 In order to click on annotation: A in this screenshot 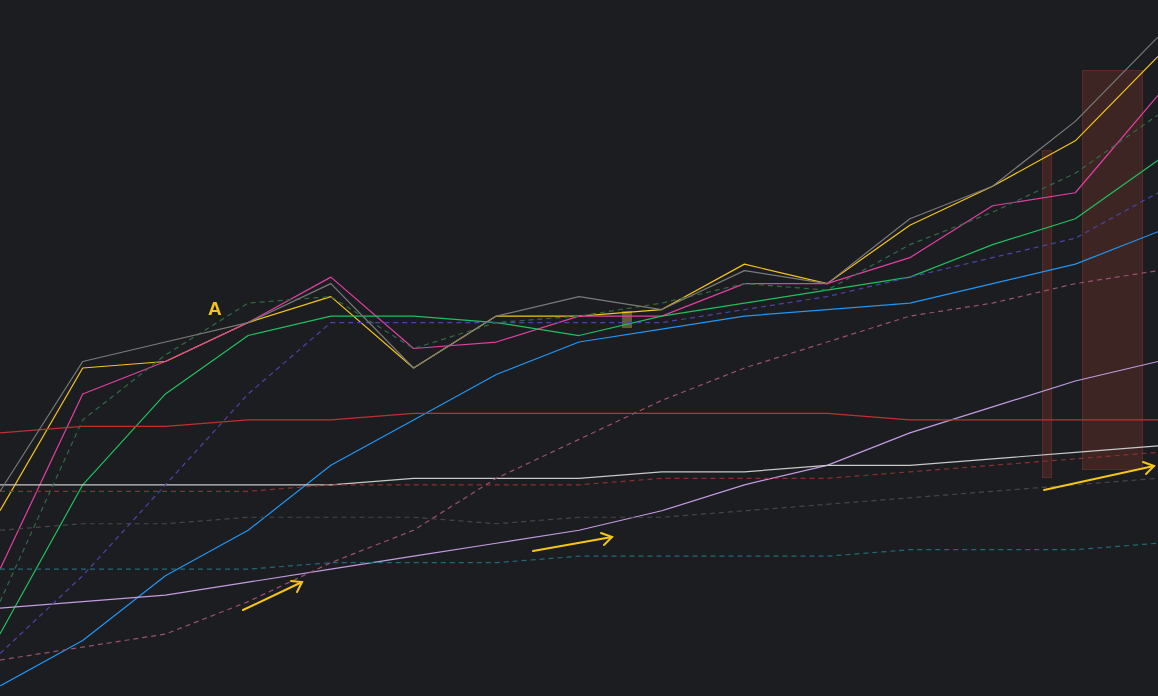, I will do `click(215, 309)`.